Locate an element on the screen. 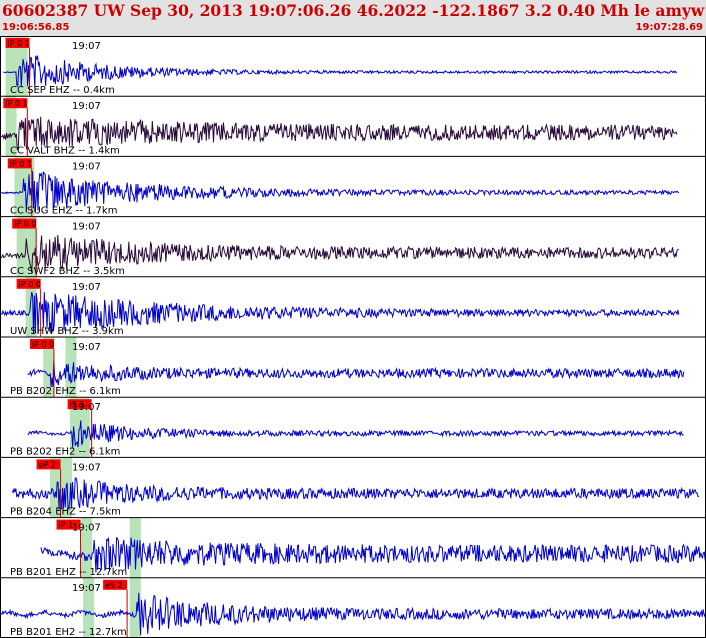  trace-station-label: CC SEP EHZ -- 0.4km is located at coordinates (62, 90).